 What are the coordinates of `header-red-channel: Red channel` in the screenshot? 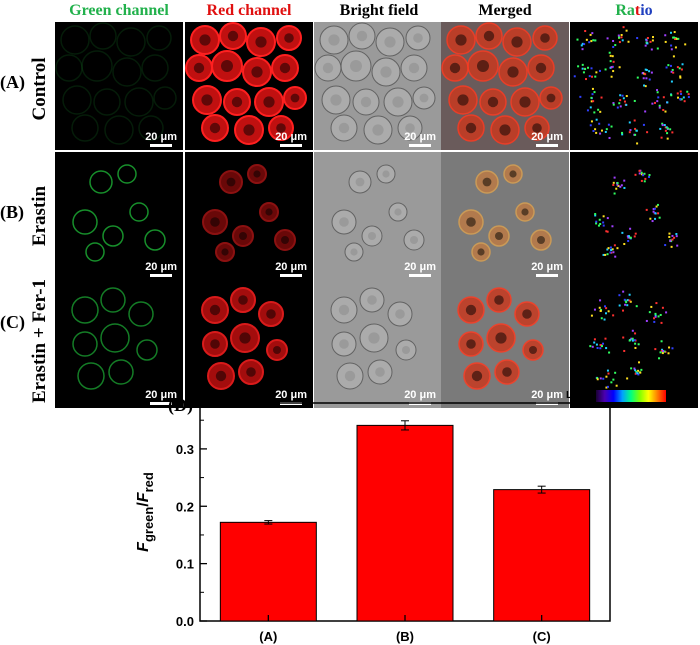 It's located at (249, 10).